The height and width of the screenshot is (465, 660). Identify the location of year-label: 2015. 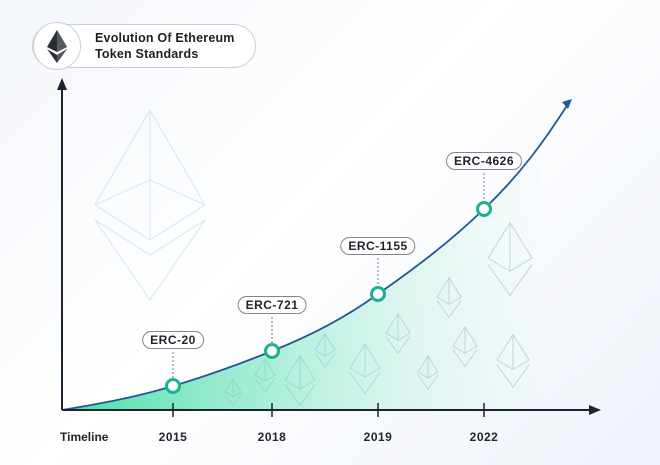
(173, 437).